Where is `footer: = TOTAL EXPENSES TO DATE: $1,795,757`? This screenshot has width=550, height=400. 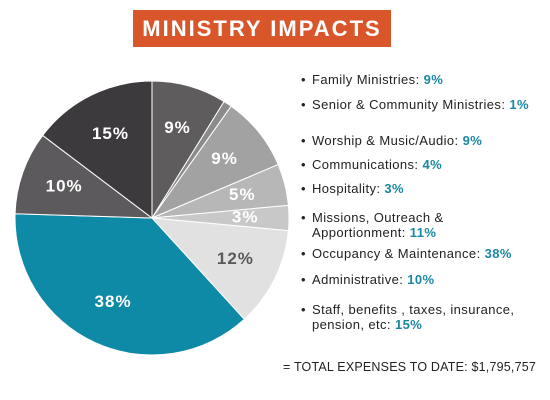
footer: = TOTAL EXPENSES TO DATE: $1,795,757 is located at coordinates (410, 367).